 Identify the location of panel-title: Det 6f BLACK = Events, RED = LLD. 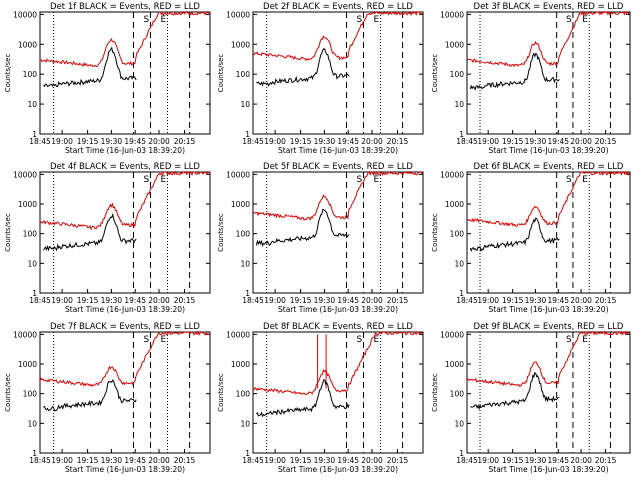
(549, 167).